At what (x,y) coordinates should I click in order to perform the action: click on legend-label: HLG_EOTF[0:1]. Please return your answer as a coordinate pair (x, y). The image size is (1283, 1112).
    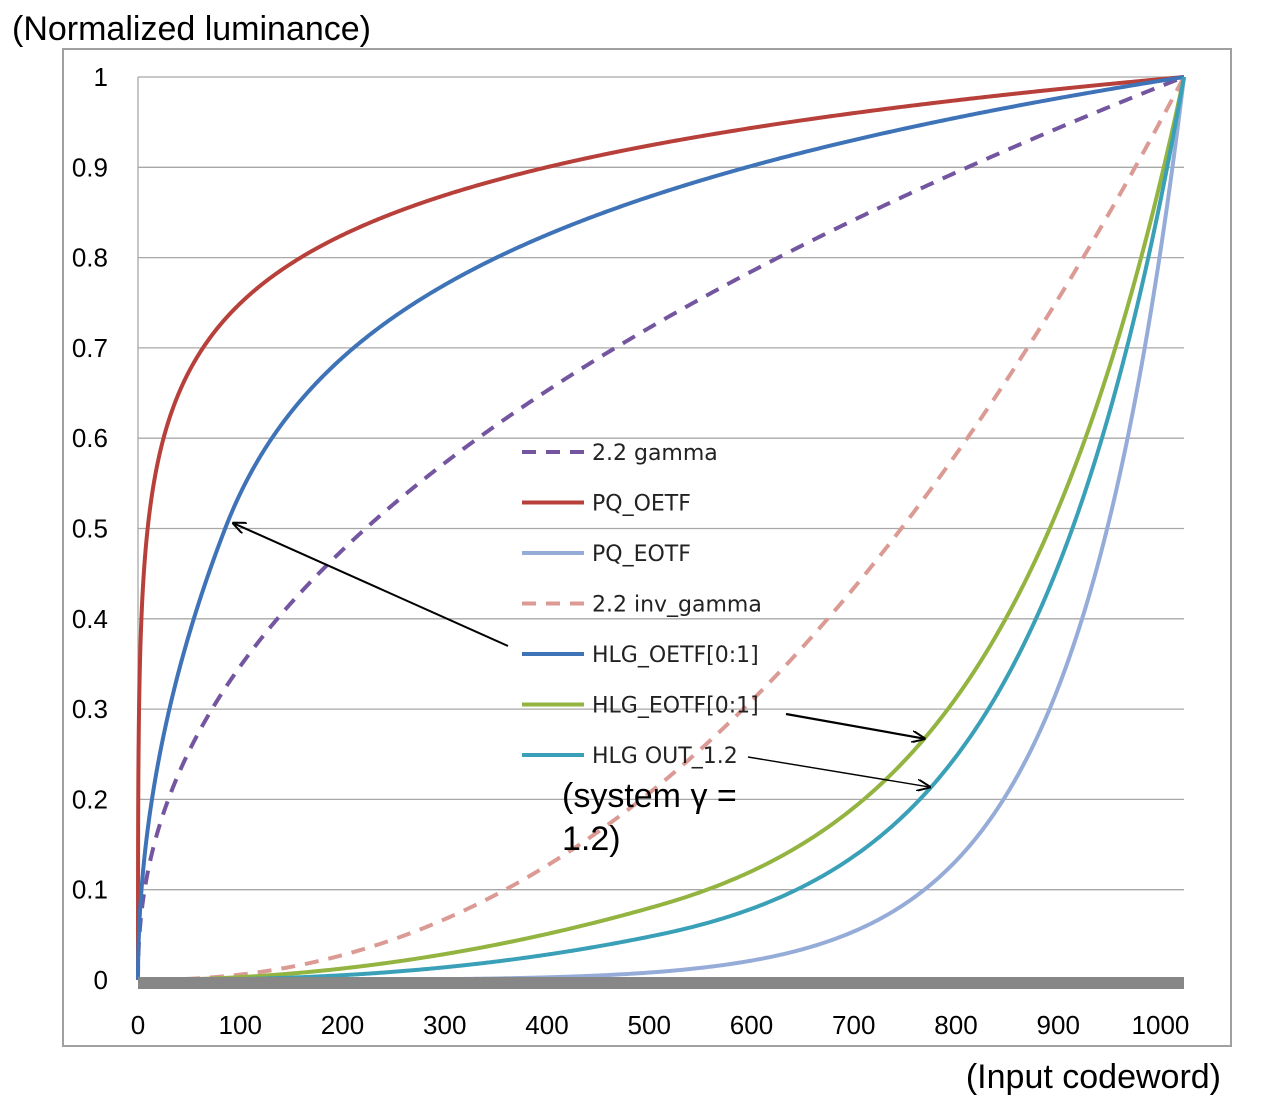
    Looking at the image, I should click on (675, 706).